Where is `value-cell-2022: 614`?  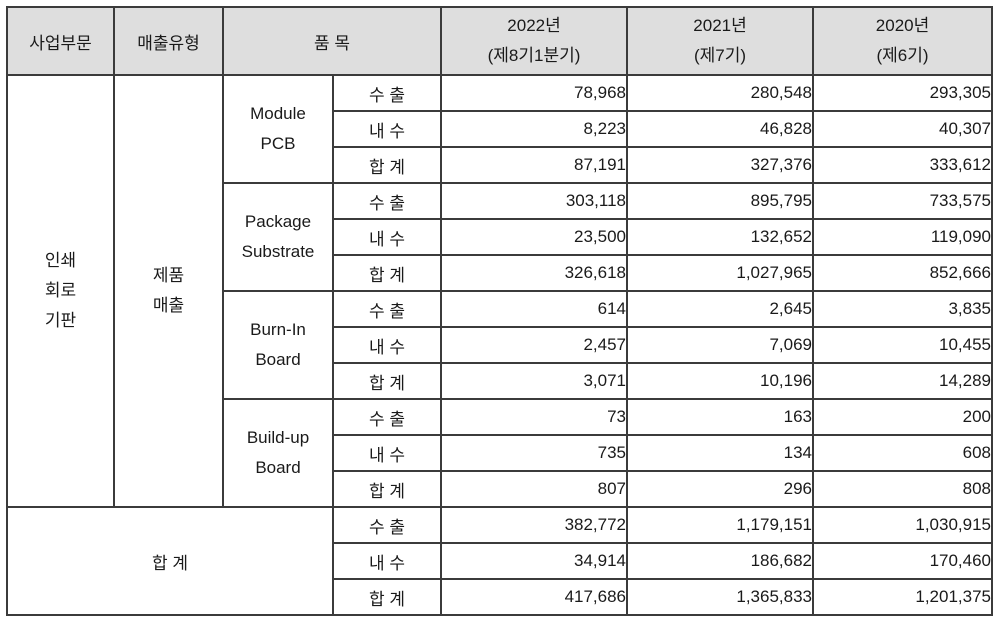 value-cell-2022: 614 is located at coordinates (534, 309).